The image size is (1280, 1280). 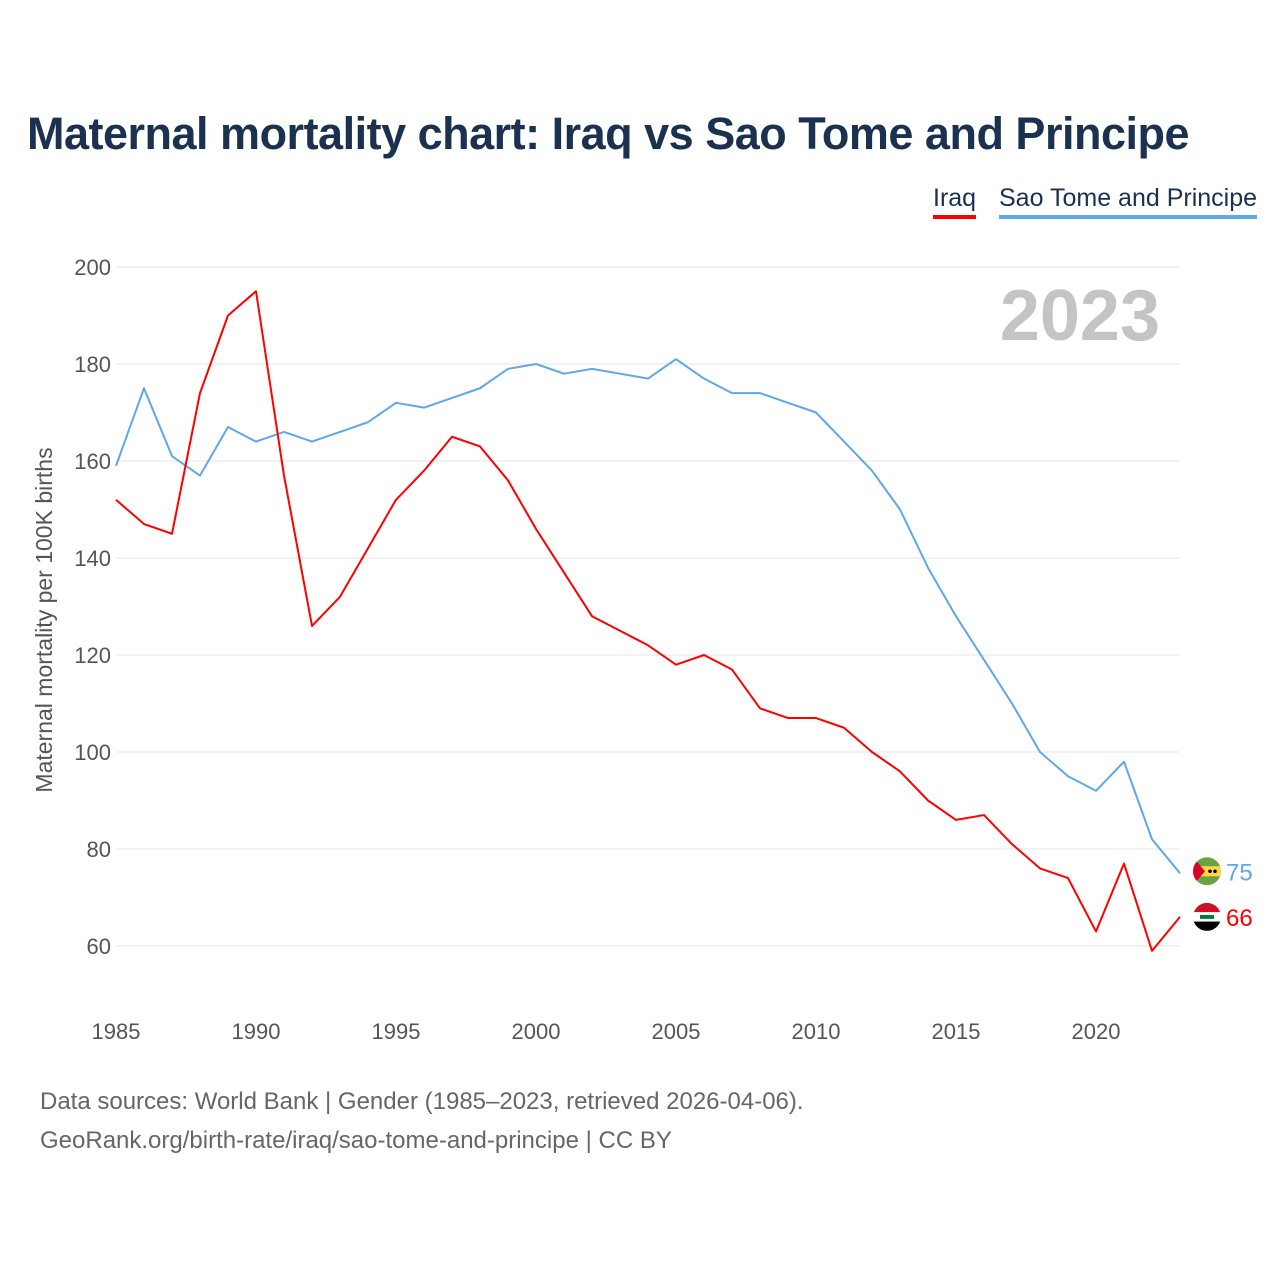 What do you see at coordinates (92, 461) in the screenshot?
I see `y-tick-label: 160` at bounding box center [92, 461].